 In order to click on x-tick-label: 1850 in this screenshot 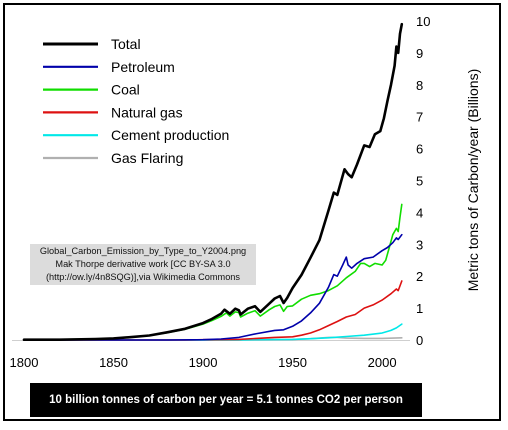, I will do `click(113, 362)`.